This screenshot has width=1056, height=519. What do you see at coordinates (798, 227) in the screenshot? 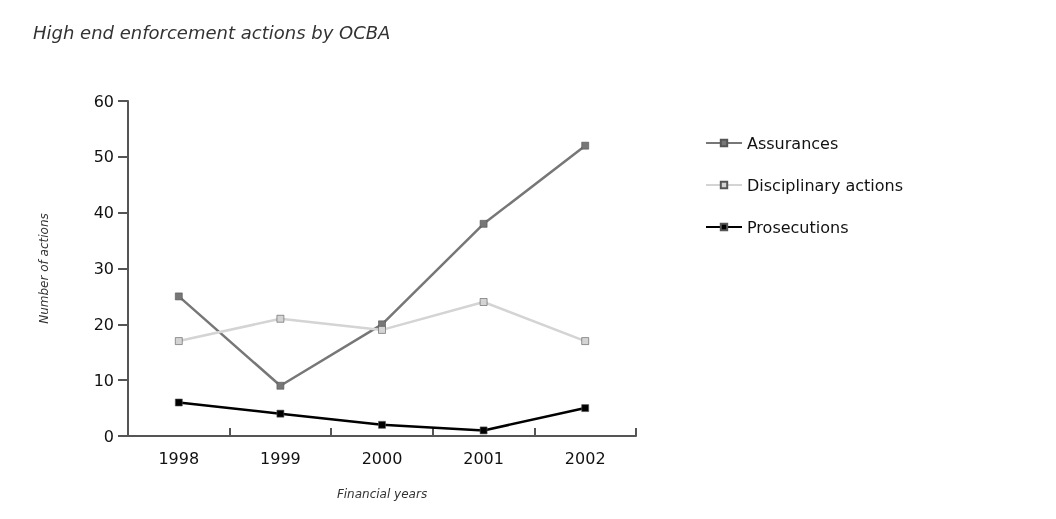
I see `legend-label: Prosecutions` at bounding box center [798, 227].